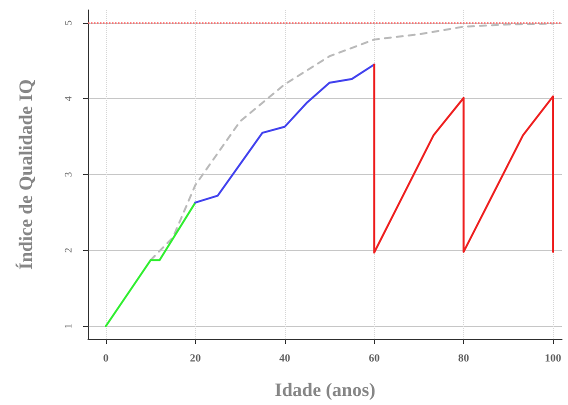 Image resolution: width=568 pixels, height=405 pixels. Describe the element at coordinates (106, 358) in the screenshot. I see `x-tick-label: 0` at that location.